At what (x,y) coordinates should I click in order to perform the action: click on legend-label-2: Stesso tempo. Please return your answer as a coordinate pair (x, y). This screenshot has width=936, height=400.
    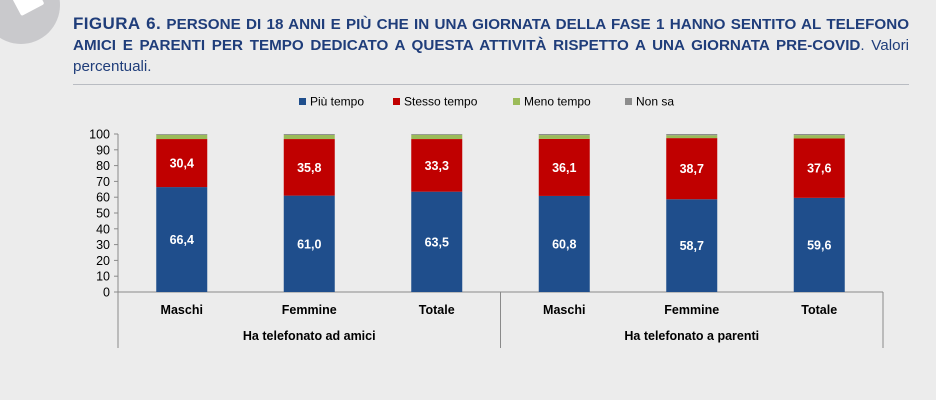
    Looking at the image, I should click on (441, 102).